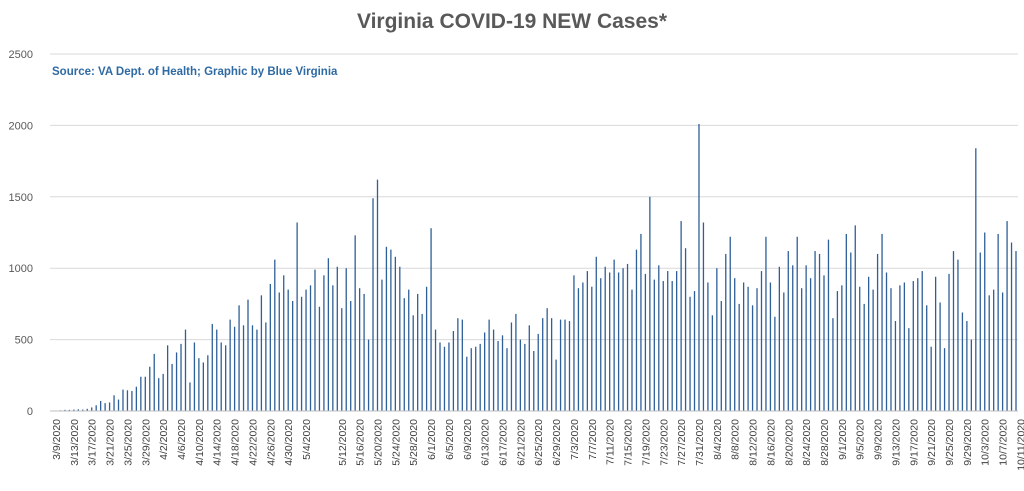 The image size is (1024, 491). Describe the element at coordinates (450, 439) in the screenshot. I see `x-tick-label: 6/5/2020` at that location.